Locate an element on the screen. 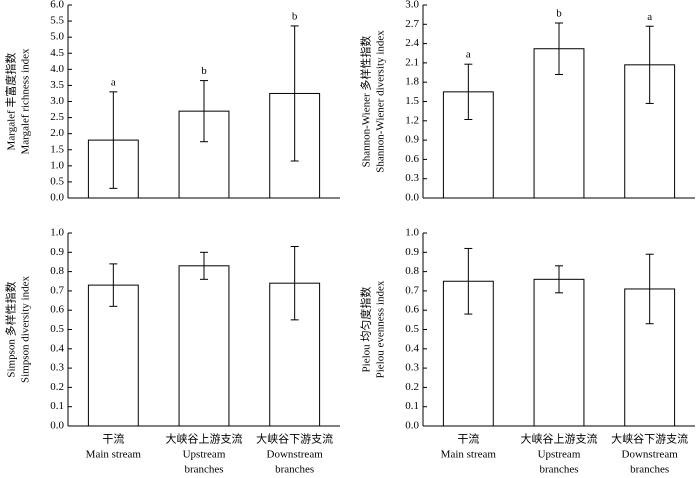 Image resolution: width=700 pixels, height=478 pixels. y-tick-label: 1.2 is located at coordinates (412, 120).